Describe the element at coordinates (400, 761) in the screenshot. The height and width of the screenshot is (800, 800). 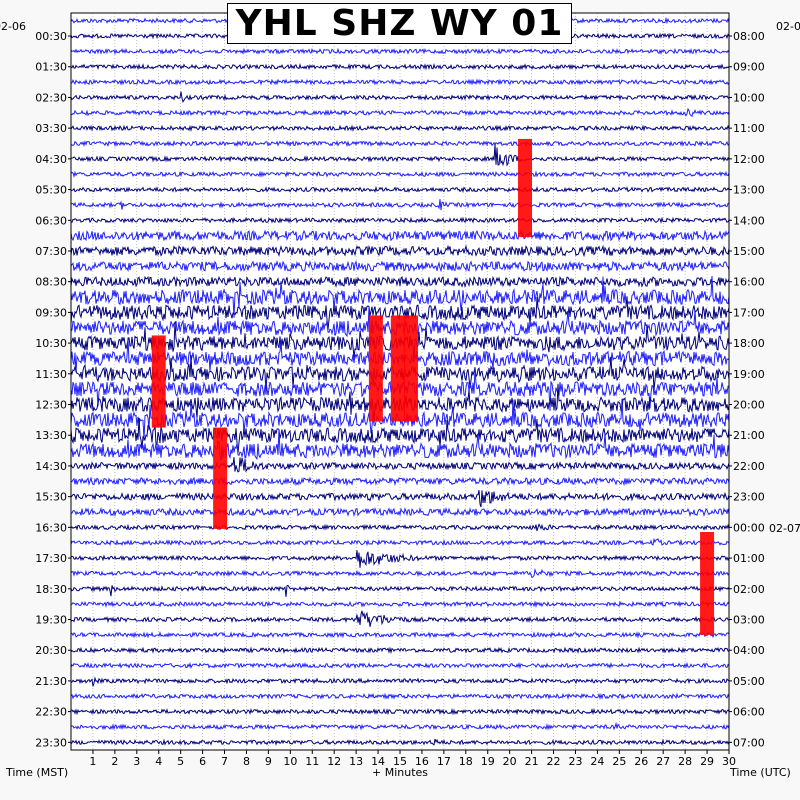
I see `x-tick-label: 15` at that location.